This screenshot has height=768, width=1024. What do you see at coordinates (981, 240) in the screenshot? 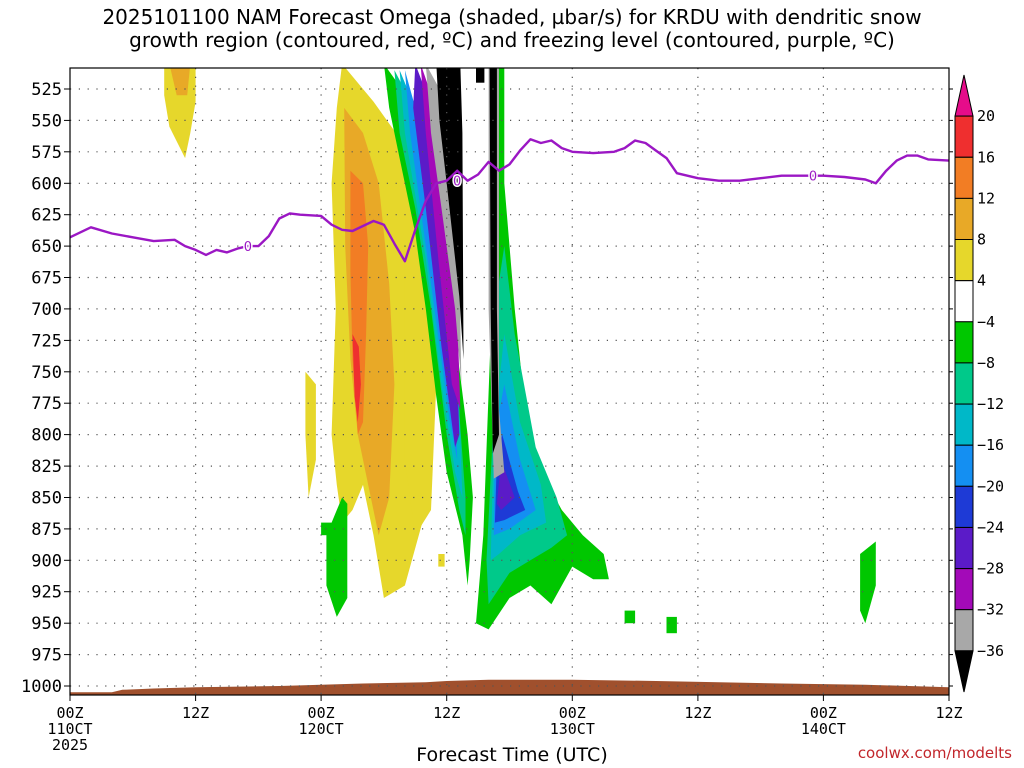
I see `colorbar-label: 8` at bounding box center [981, 240].